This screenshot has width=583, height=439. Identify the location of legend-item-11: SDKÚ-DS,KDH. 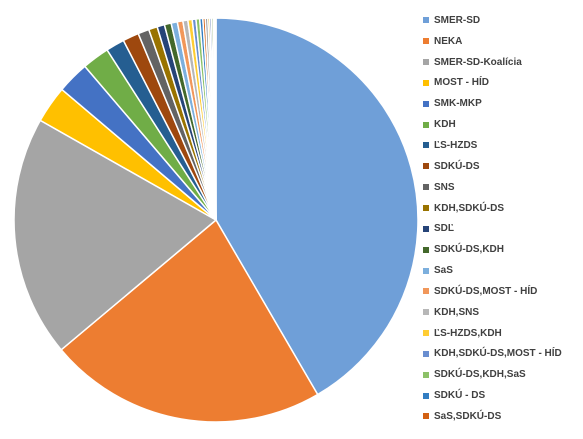
(502, 249).